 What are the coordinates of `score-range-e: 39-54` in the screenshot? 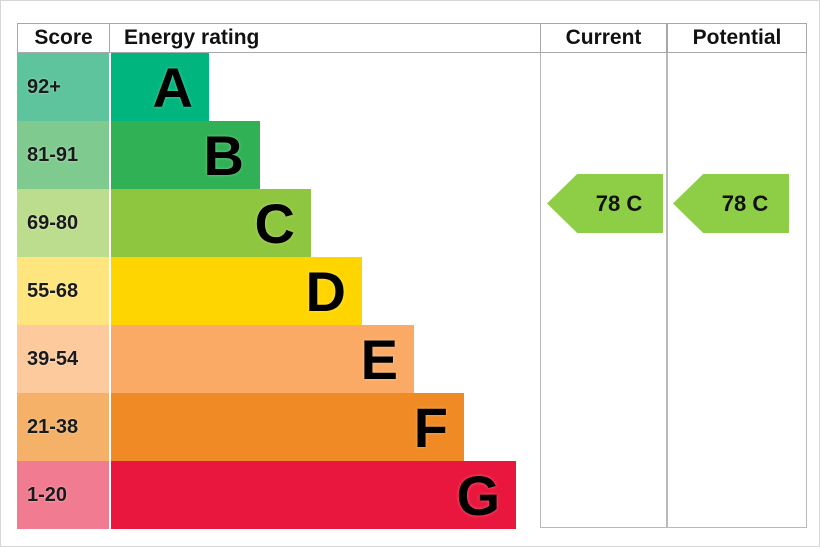 It's located at (63, 359).